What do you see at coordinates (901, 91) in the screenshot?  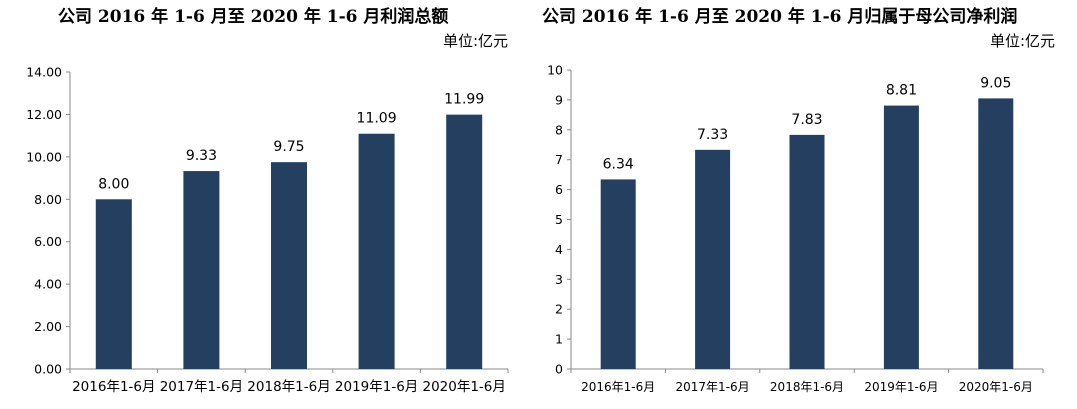 I see `data-label: 8.81` at bounding box center [901, 91].